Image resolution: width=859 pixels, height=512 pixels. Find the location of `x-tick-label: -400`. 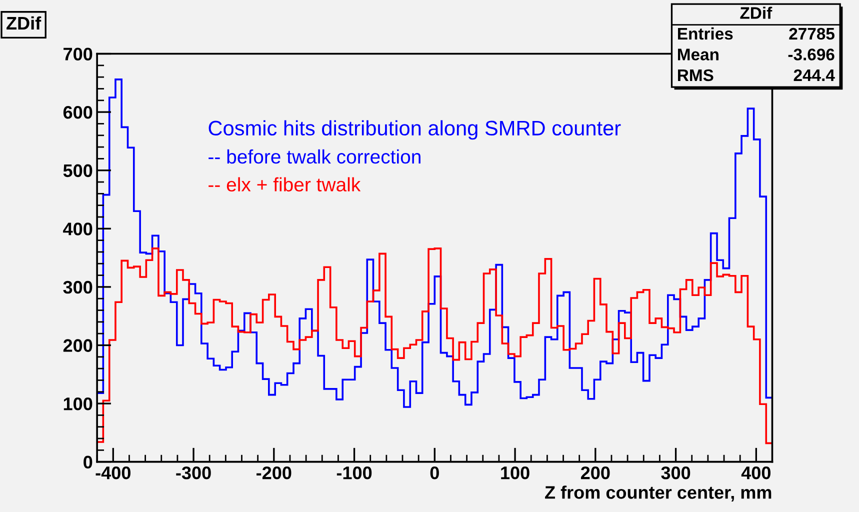

x-tick-label: -400 is located at coordinates (113, 473).